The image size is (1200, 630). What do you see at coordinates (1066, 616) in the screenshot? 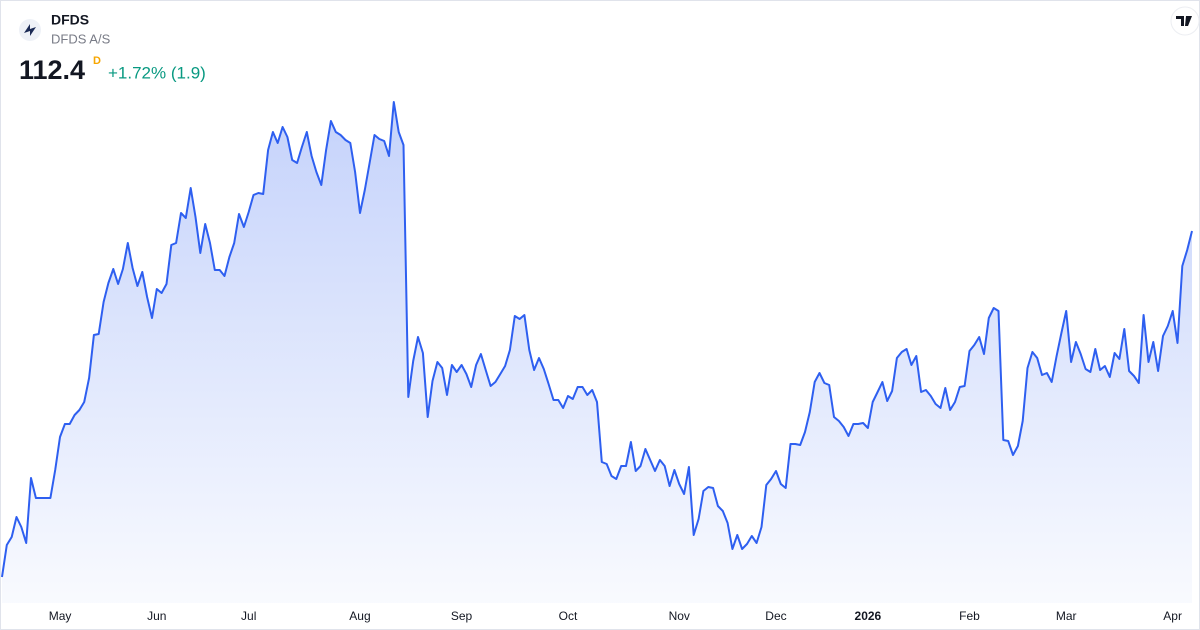
I see `x-tick-label: Mar` at bounding box center [1066, 616].